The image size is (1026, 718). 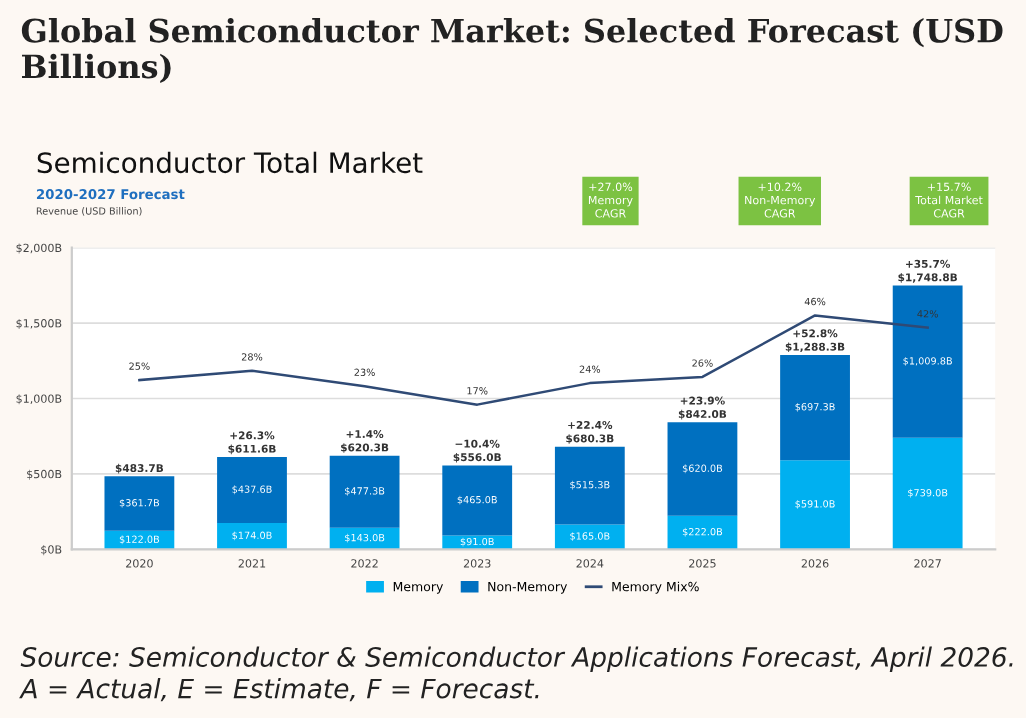 I want to click on source-note: Source: Semiconductor & Semiconductor Applications Forecast, April 2026. A = Actual, E = Estimate, F = Forecast., so click(x=516, y=674).